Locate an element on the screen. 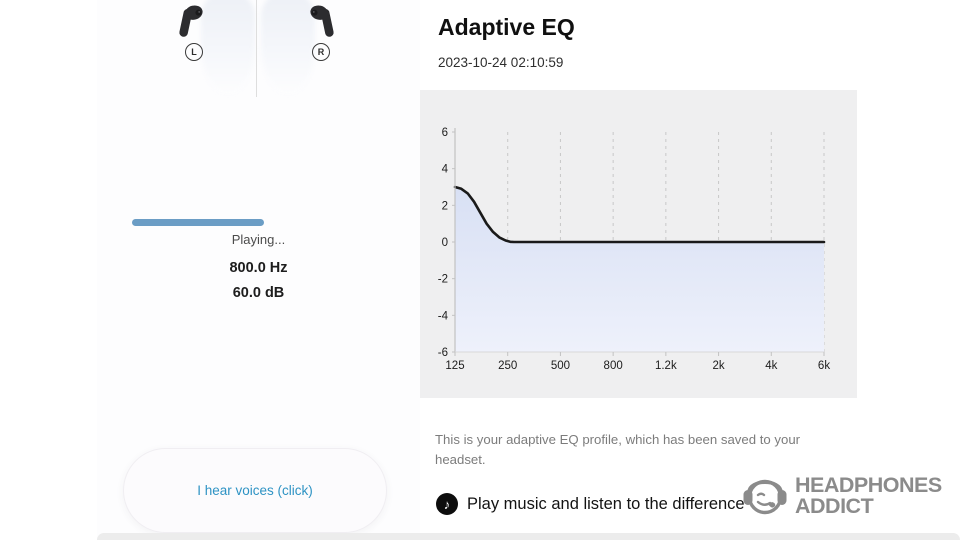  profile-timestamp: 2023-10-24 02:10:59 is located at coordinates (501, 62).